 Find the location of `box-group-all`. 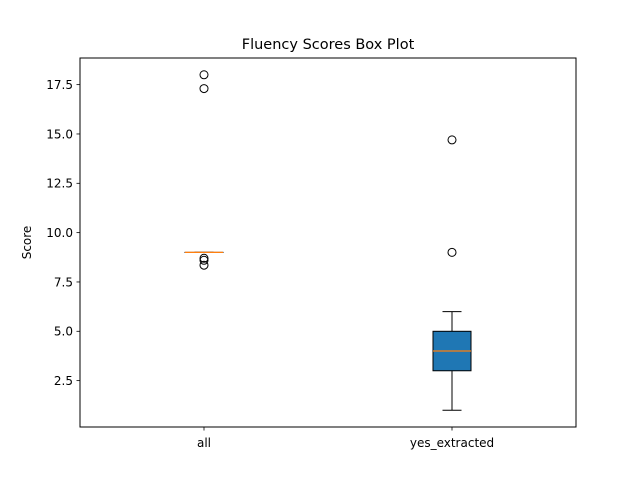

box-group-all is located at coordinates (204, 170).